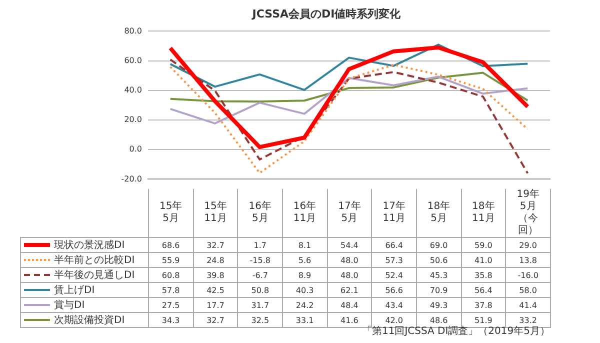 Image resolution: width=600 pixels, height=343 pixels. What do you see at coordinates (133, 31) in the screenshot?
I see `y-tick-label: 80.0` at bounding box center [133, 31].